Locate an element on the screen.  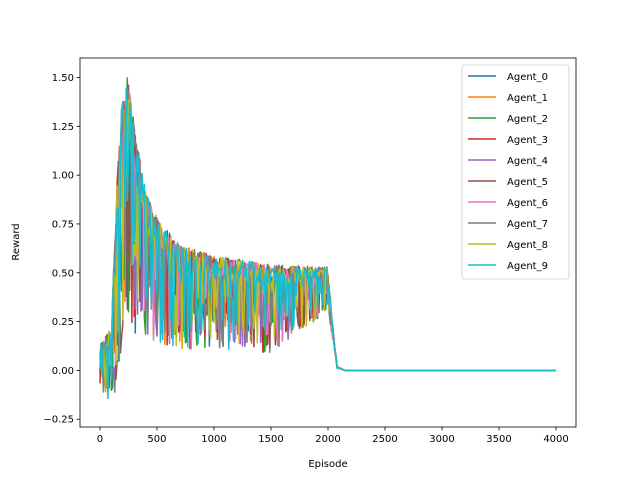
x-tick-label: 2500 is located at coordinates (384, 439).